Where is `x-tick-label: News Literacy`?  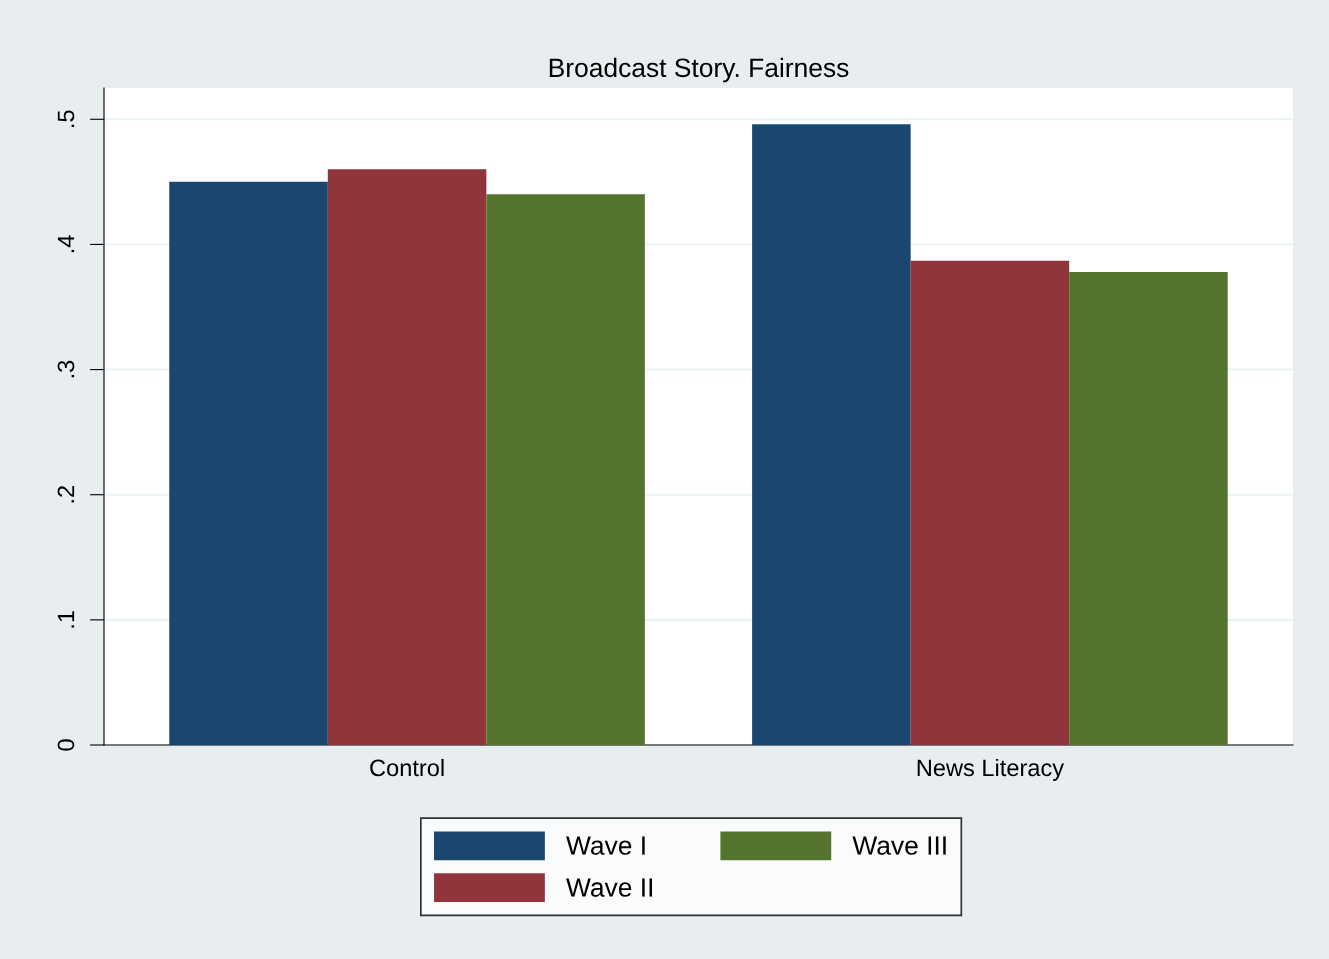
x-tick-label: News Literacy is located at coordinates (991, 769).